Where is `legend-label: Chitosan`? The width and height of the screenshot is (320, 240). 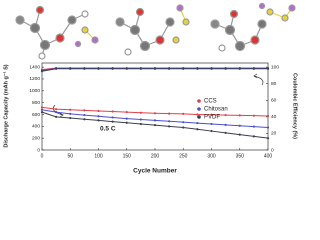 legend-label: Chitosan is located at coordinates (216, 110).